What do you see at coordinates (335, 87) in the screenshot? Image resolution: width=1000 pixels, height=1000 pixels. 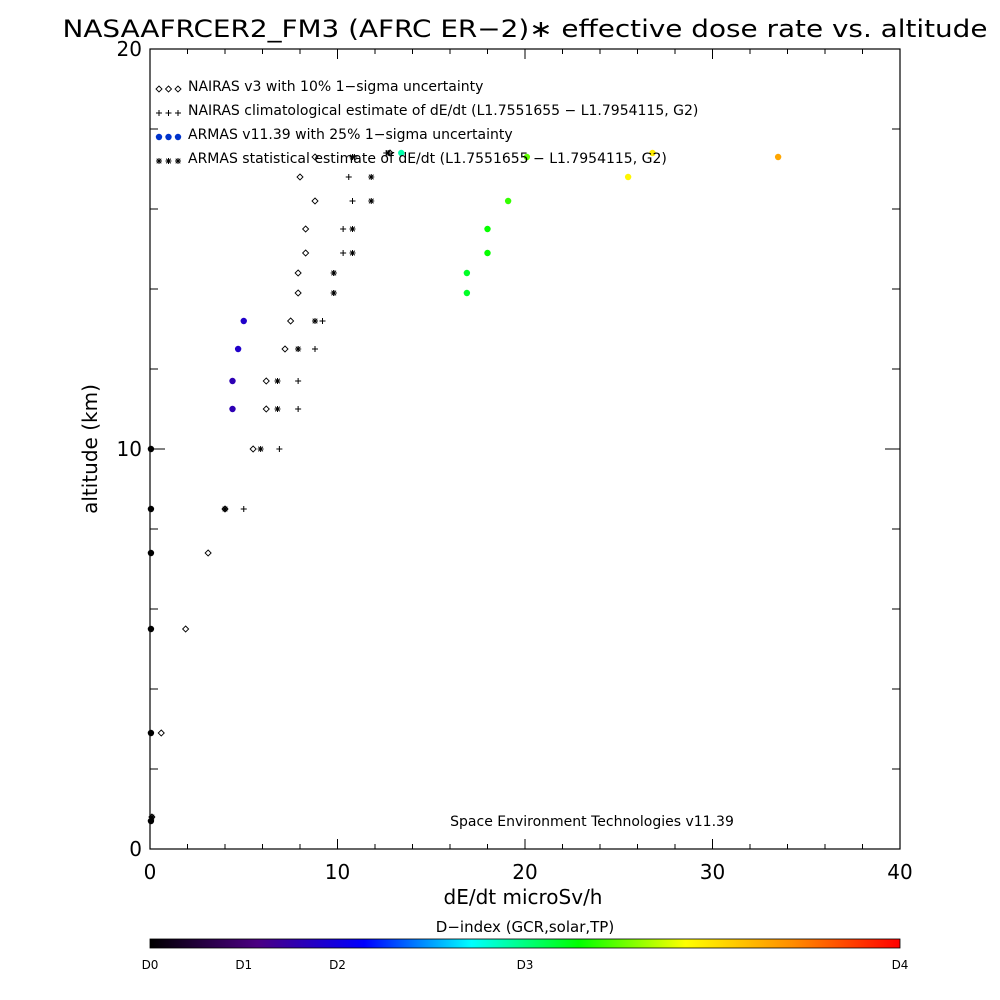 I see `legend-label: NAIRAS v3 with 10% 1−sigma uncertainty` at bounding box center [335, 87].